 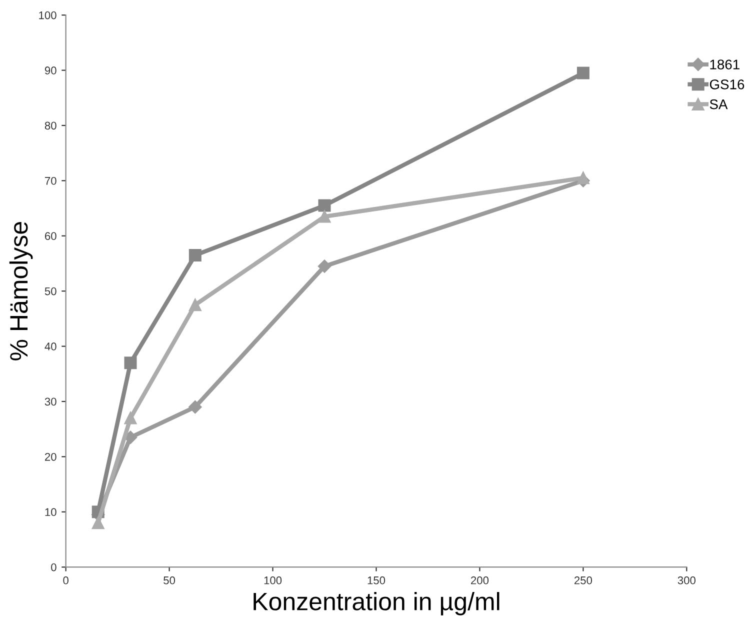 I want to click on y-tick-label: 80, so click(x=50, y=126).